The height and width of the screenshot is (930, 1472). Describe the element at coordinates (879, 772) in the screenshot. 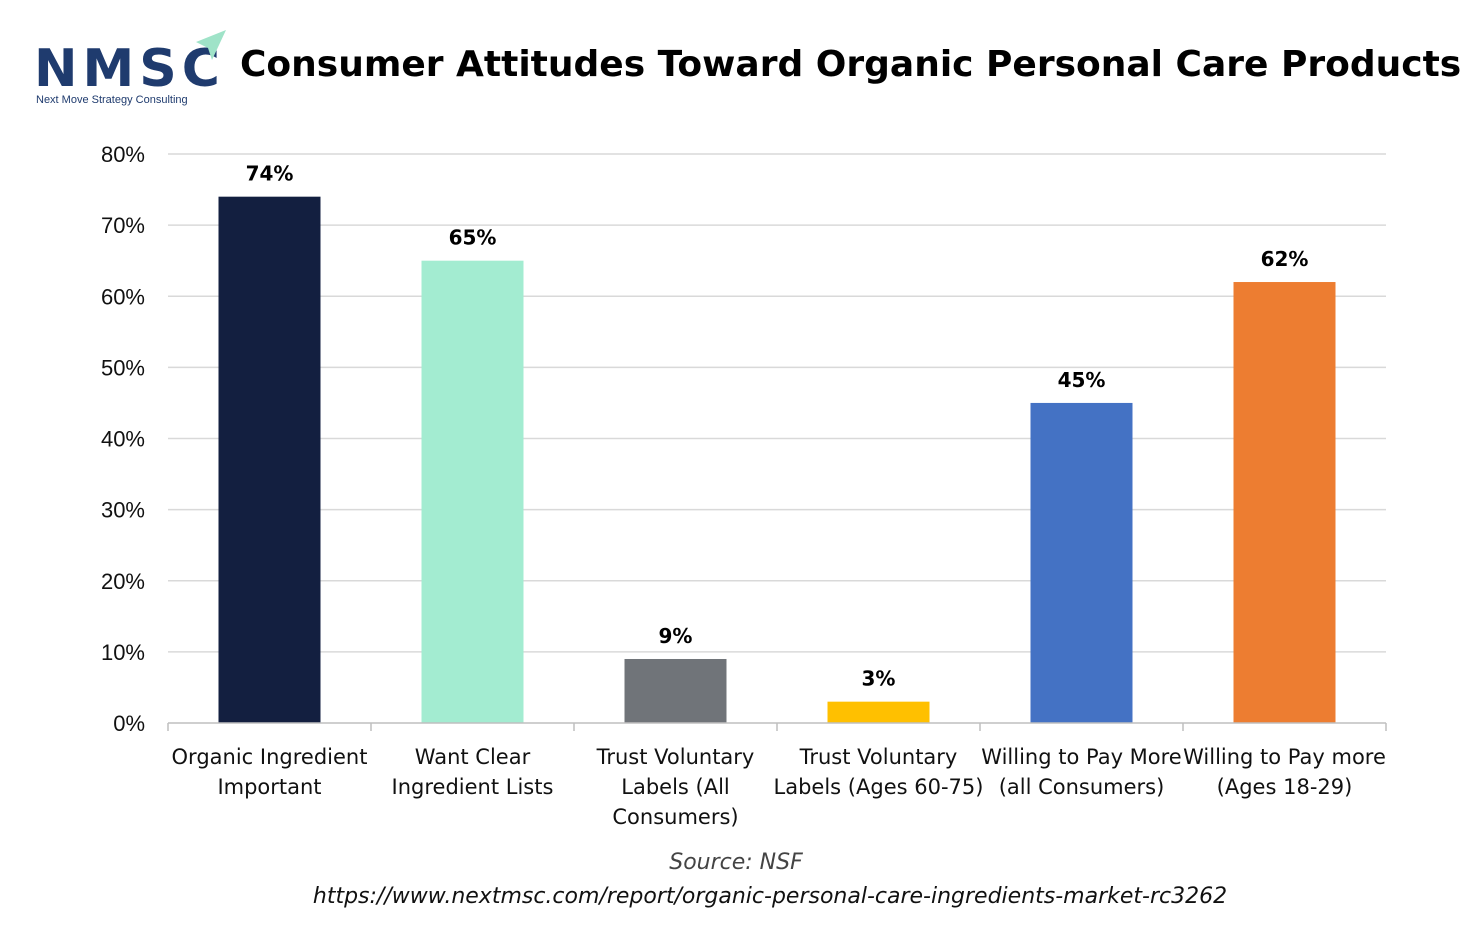

I see `x-tick-label: Trust Voluntary Labels (Ages 60-75)` at that location.